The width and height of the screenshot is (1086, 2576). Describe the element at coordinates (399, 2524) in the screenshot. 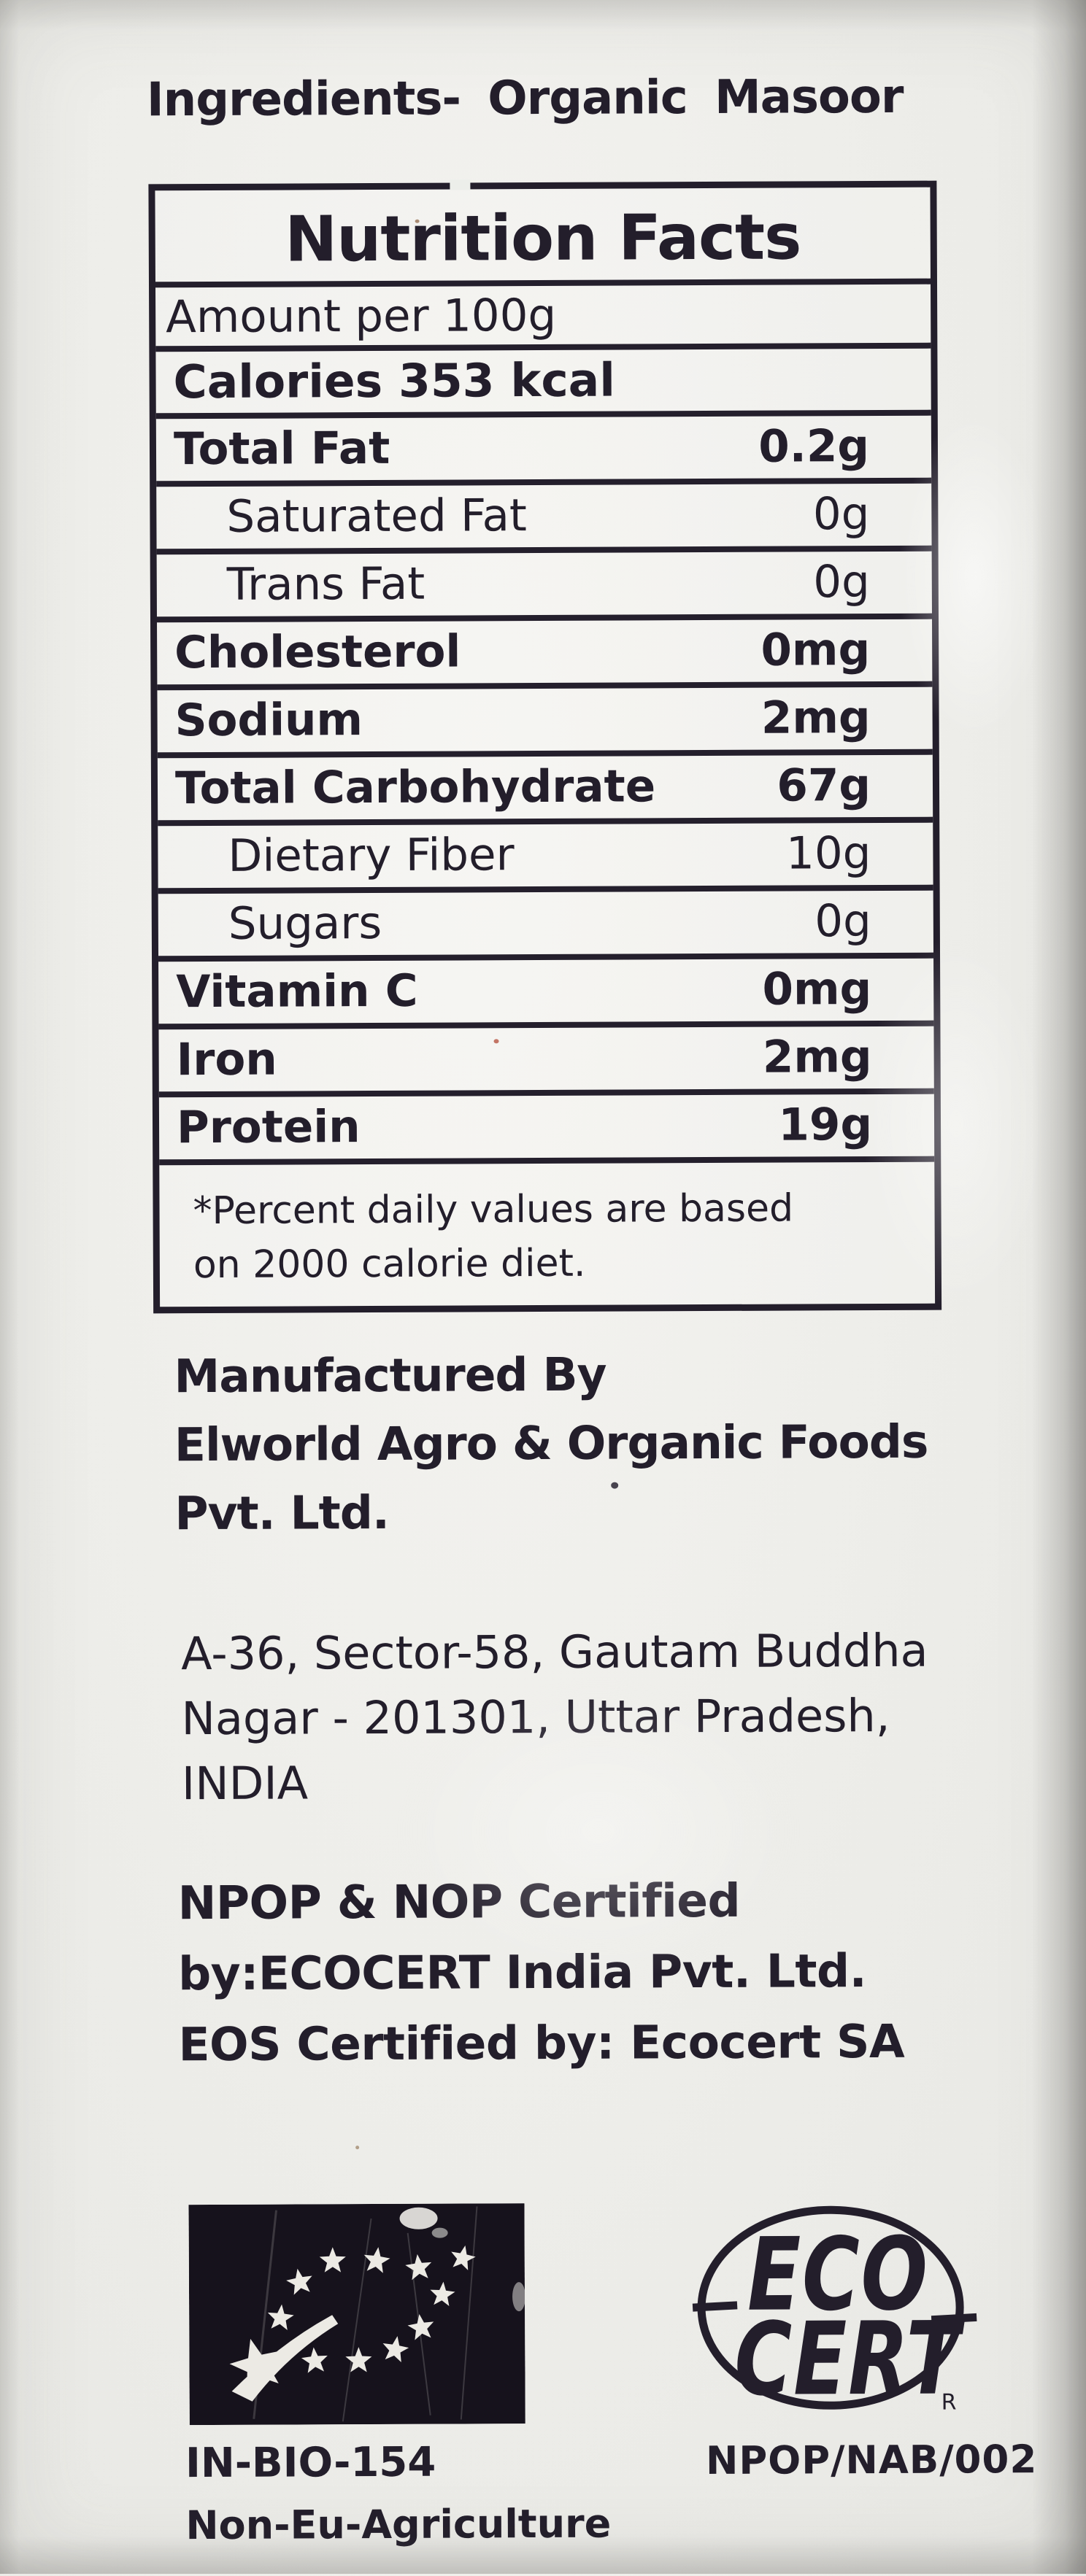

I see `eu-logo-origin: Non-Eu-Agriculture` at that location.